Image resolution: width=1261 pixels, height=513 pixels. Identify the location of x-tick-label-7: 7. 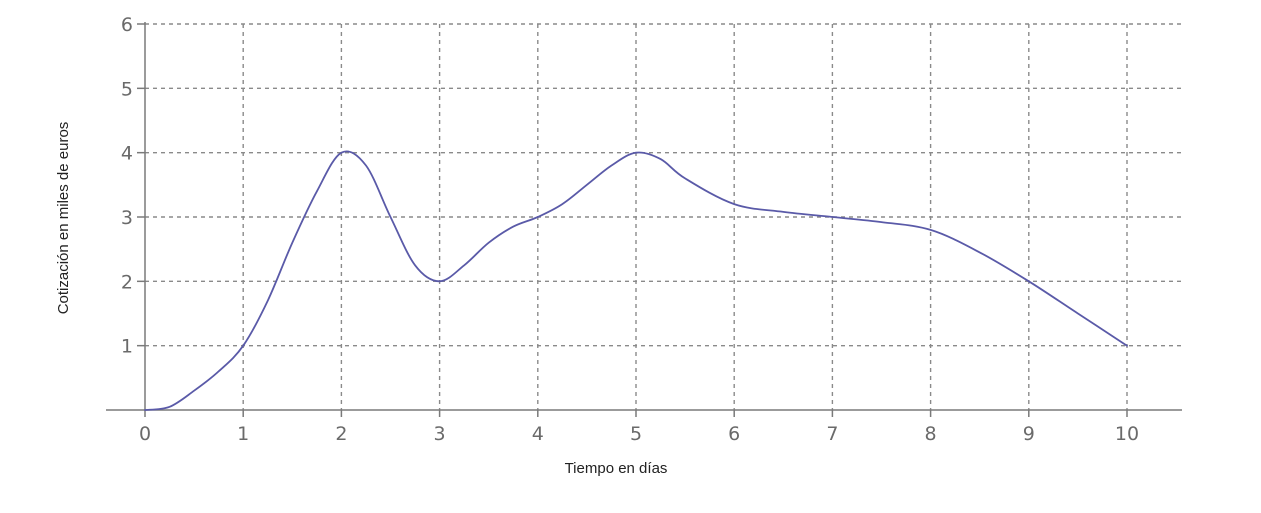
(832, 434).